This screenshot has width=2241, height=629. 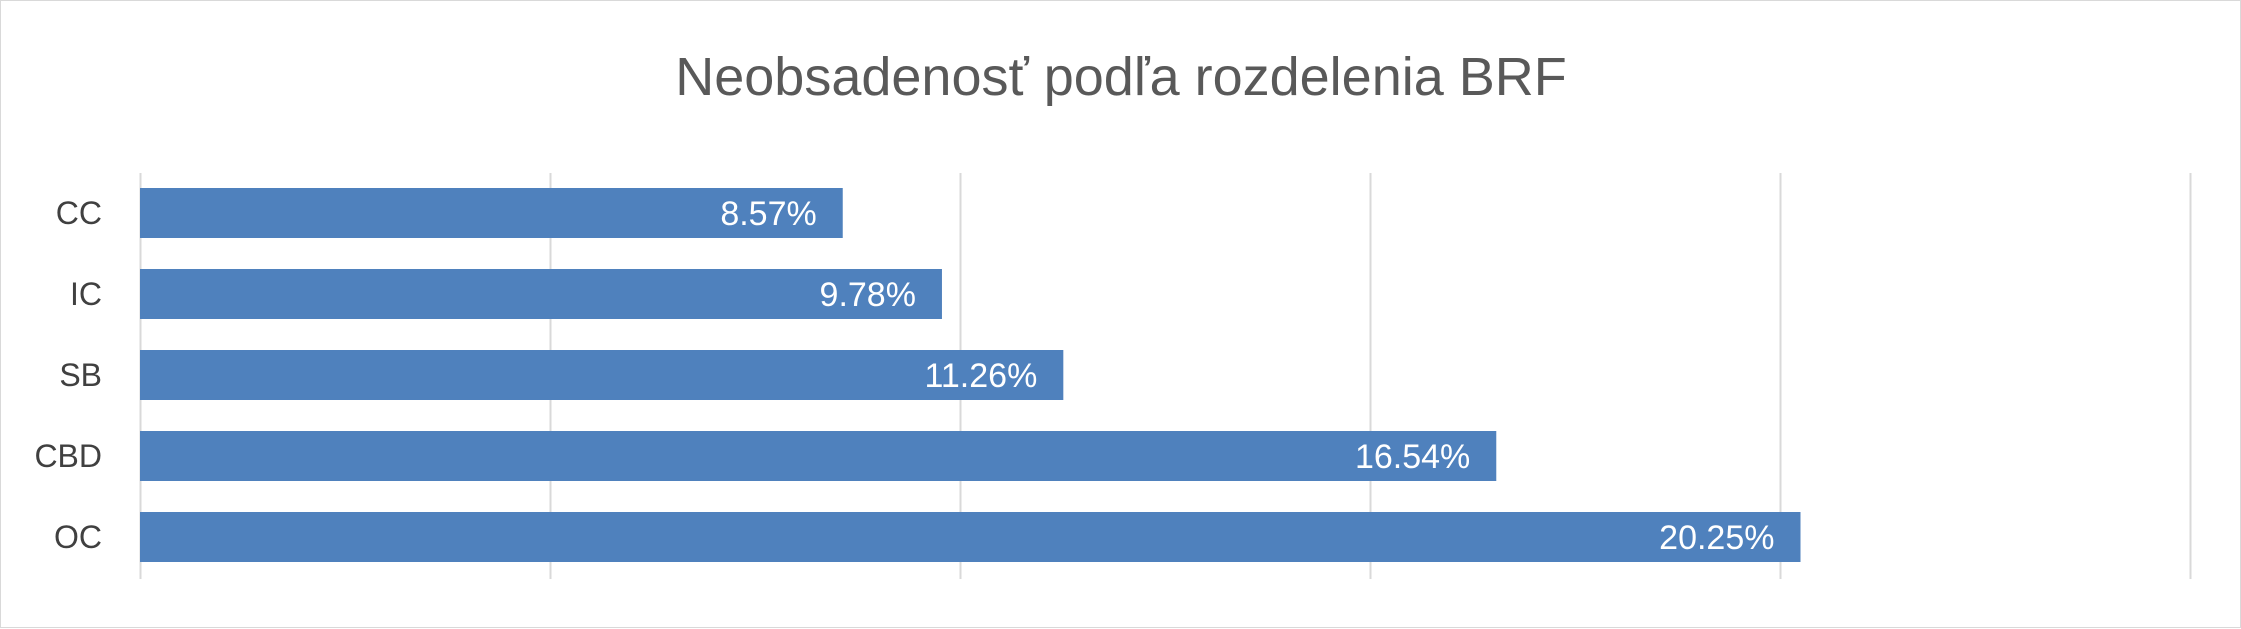 I want to click on data-label-cbd: 16.54%, so click(x=1412, y=457).